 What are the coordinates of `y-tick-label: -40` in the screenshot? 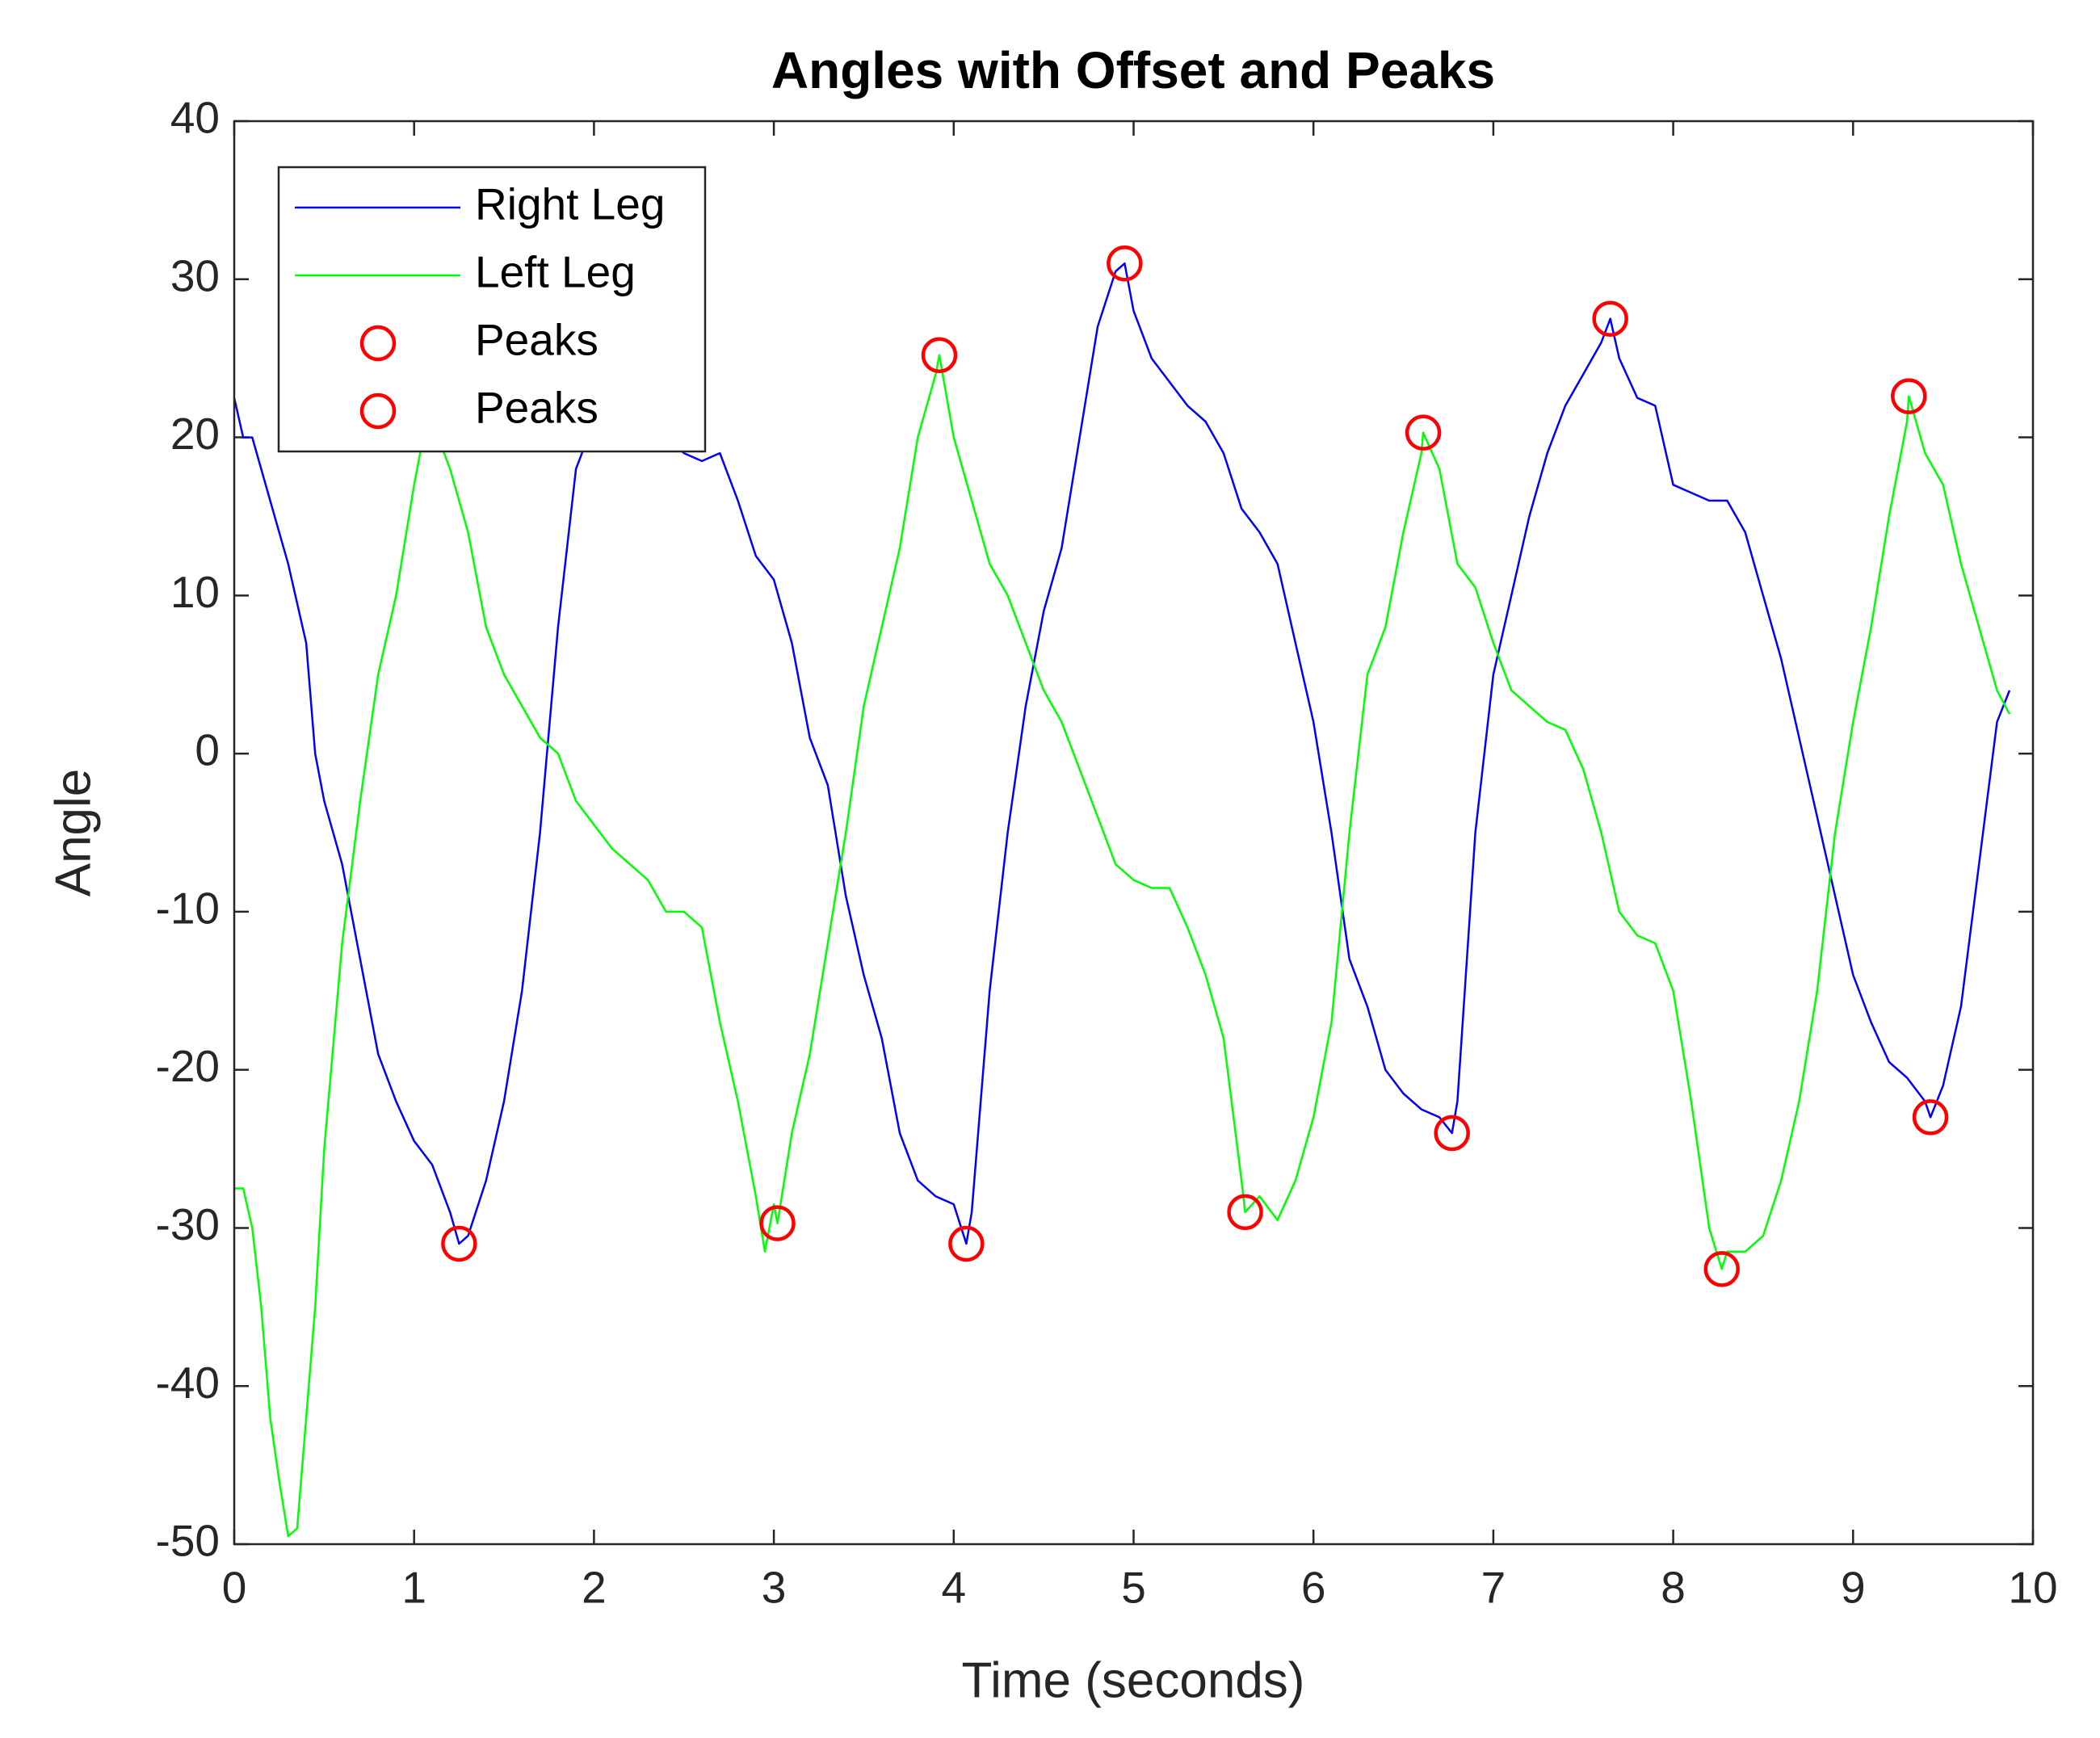 It's located at (188, 1383).